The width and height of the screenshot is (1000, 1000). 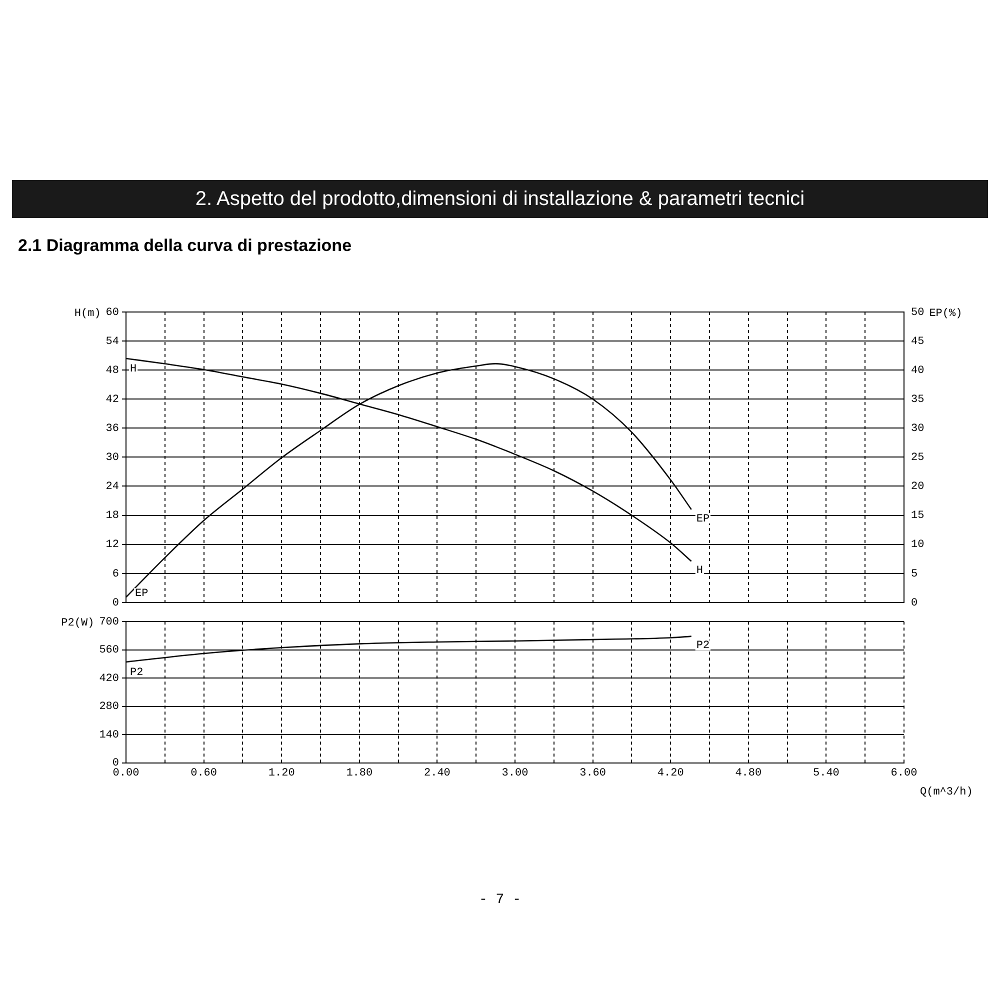 I want to click on y-tick-label: 36, so click(x=112, y=429).